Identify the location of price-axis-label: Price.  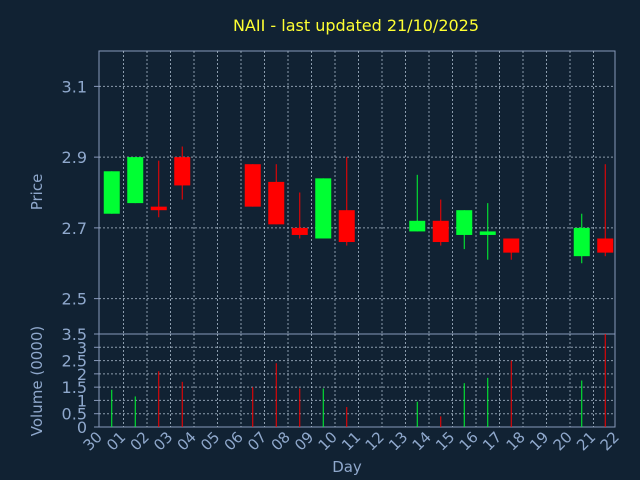
(37, 192).